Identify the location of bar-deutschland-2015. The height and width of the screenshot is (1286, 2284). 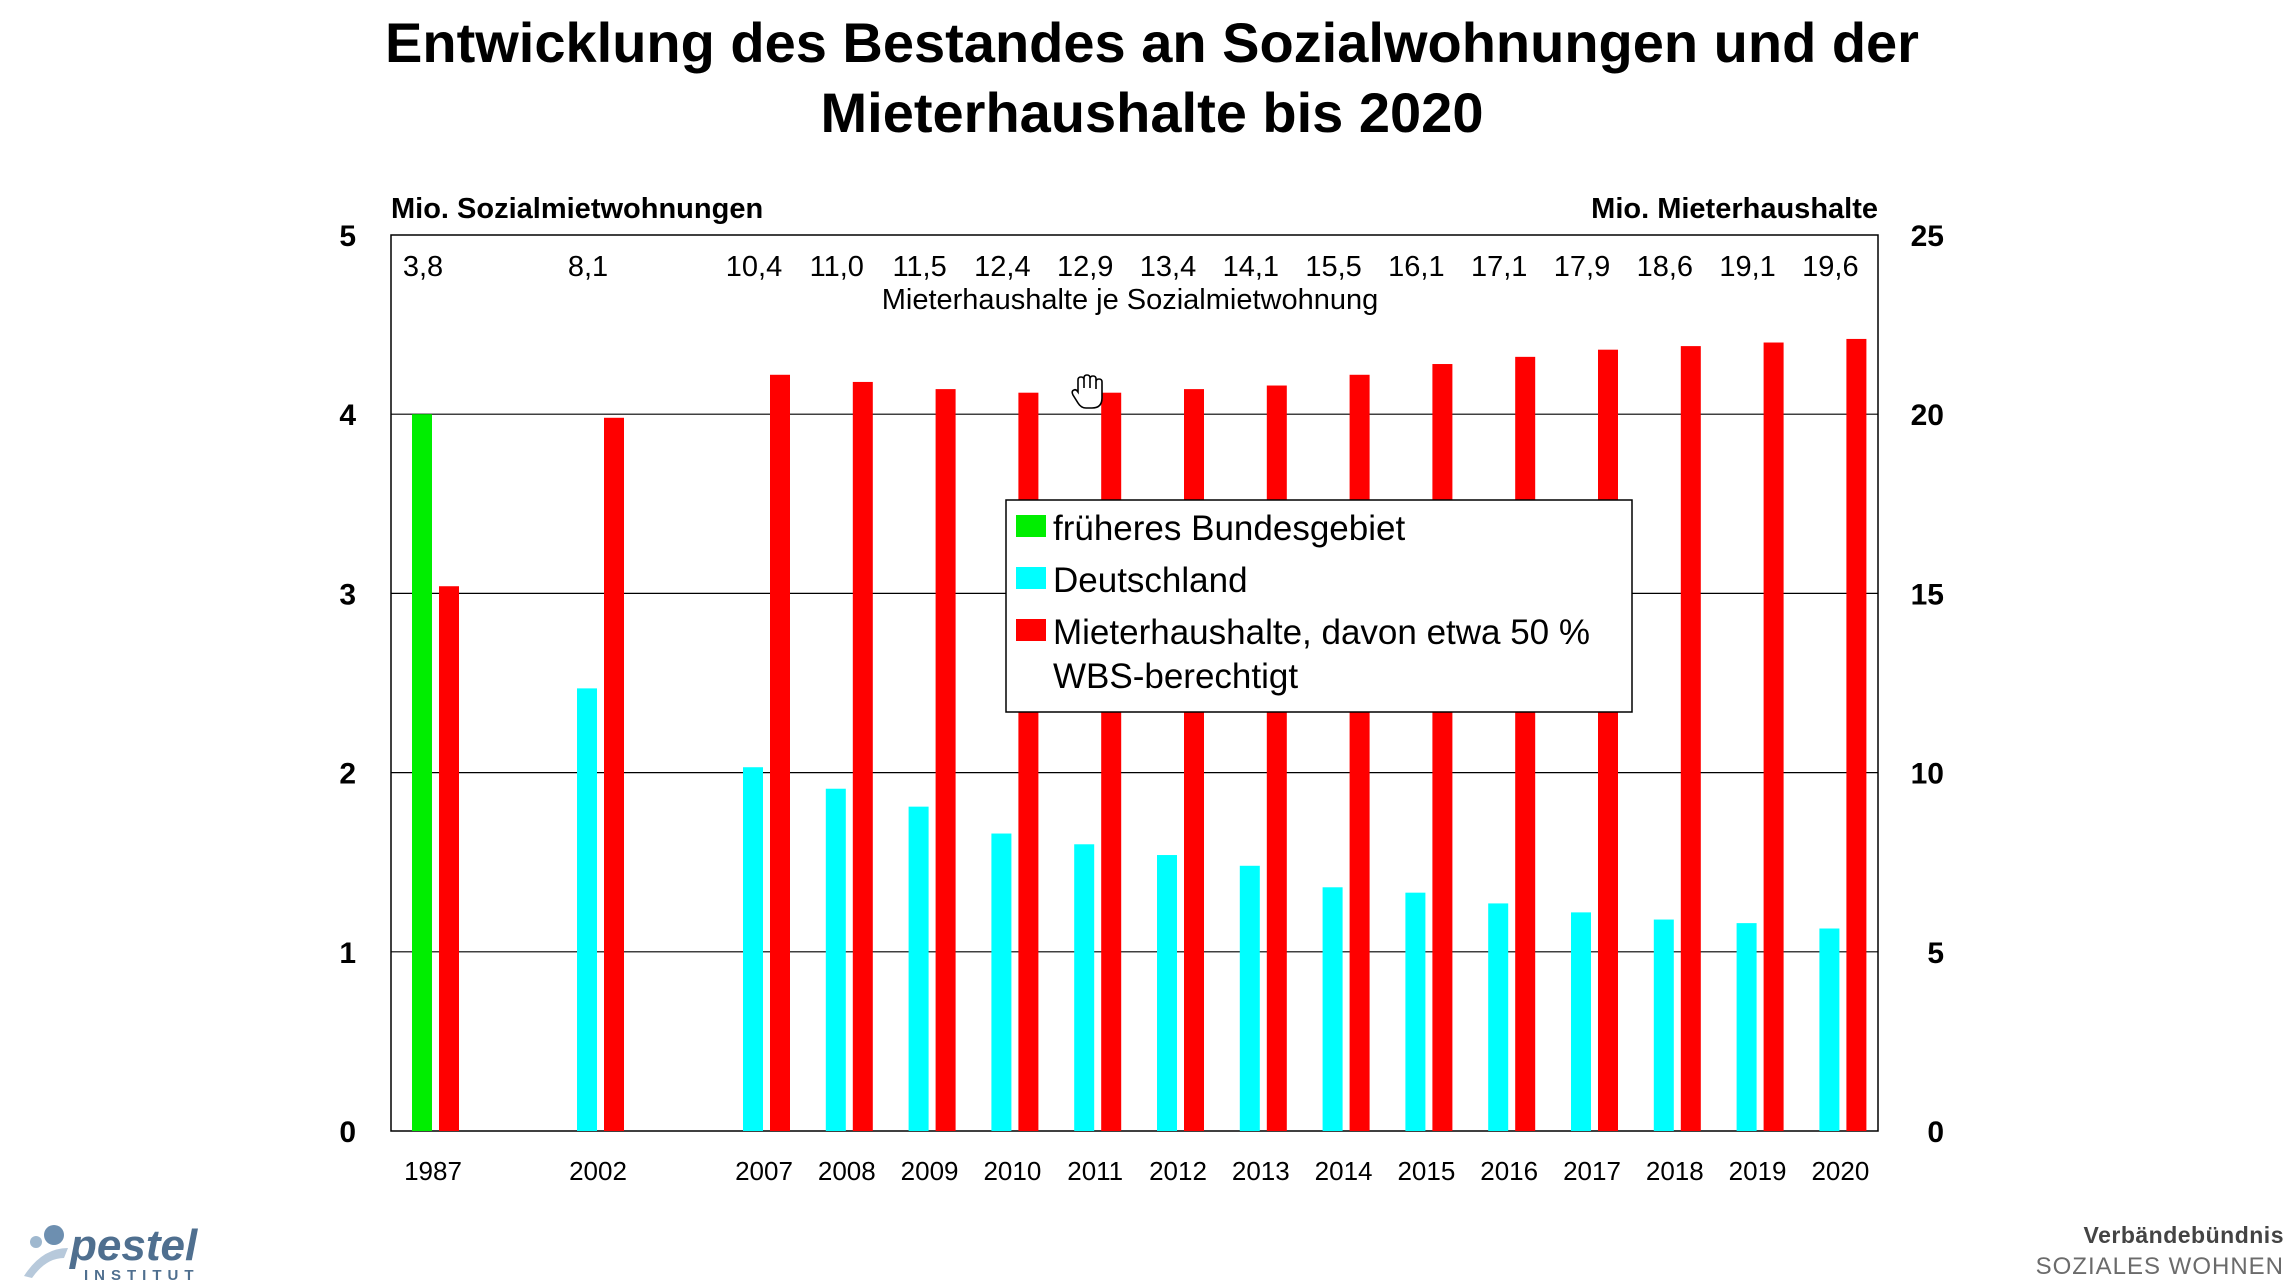
(1415, 1011).